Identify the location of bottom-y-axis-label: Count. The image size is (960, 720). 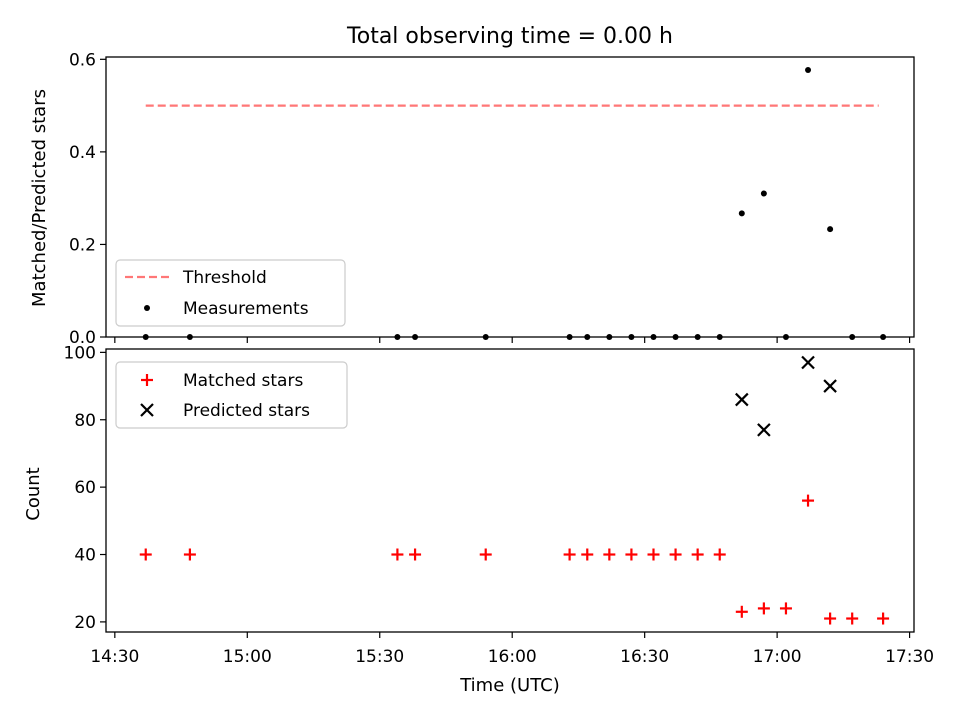
(33, 493).